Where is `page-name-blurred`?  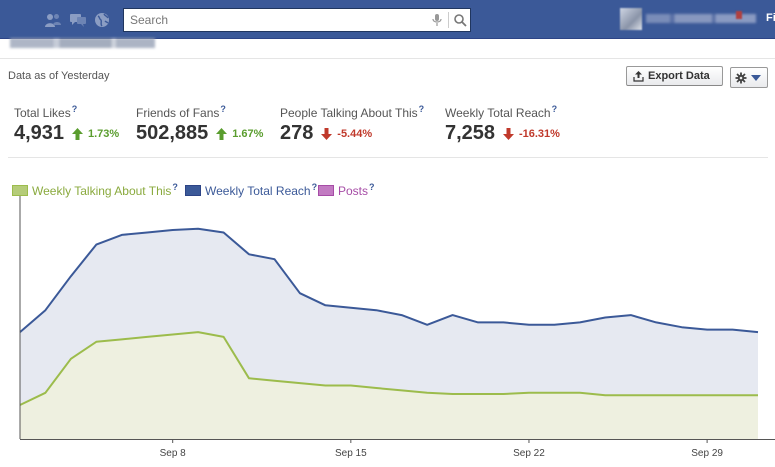
page-name-blurred is located at coordinates (82, 43).